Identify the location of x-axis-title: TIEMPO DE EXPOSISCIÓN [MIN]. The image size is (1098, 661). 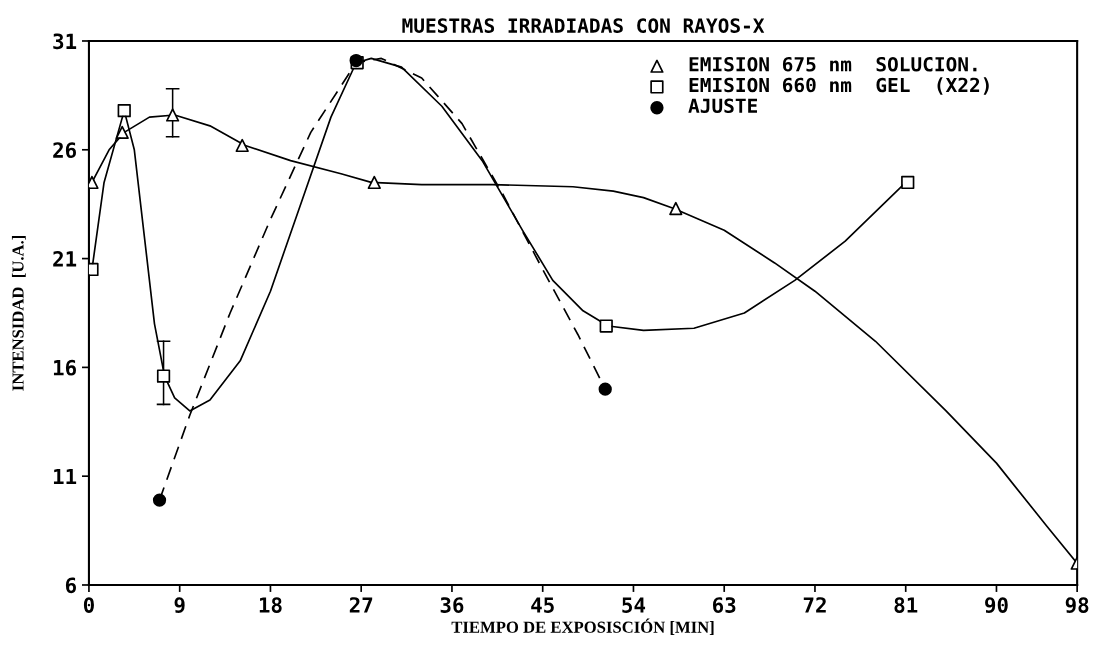
(582, 626).